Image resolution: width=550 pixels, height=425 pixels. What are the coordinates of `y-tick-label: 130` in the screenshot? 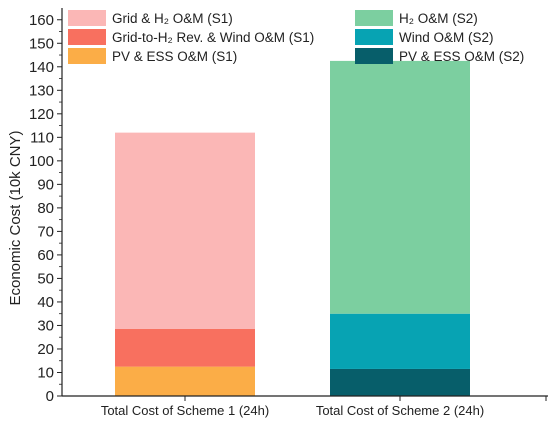 It's located at (41, 90).